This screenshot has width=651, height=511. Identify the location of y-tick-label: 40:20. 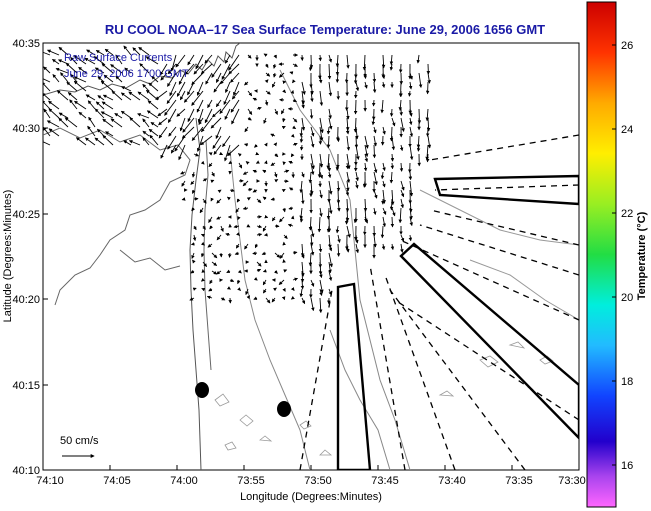
(26, 300).